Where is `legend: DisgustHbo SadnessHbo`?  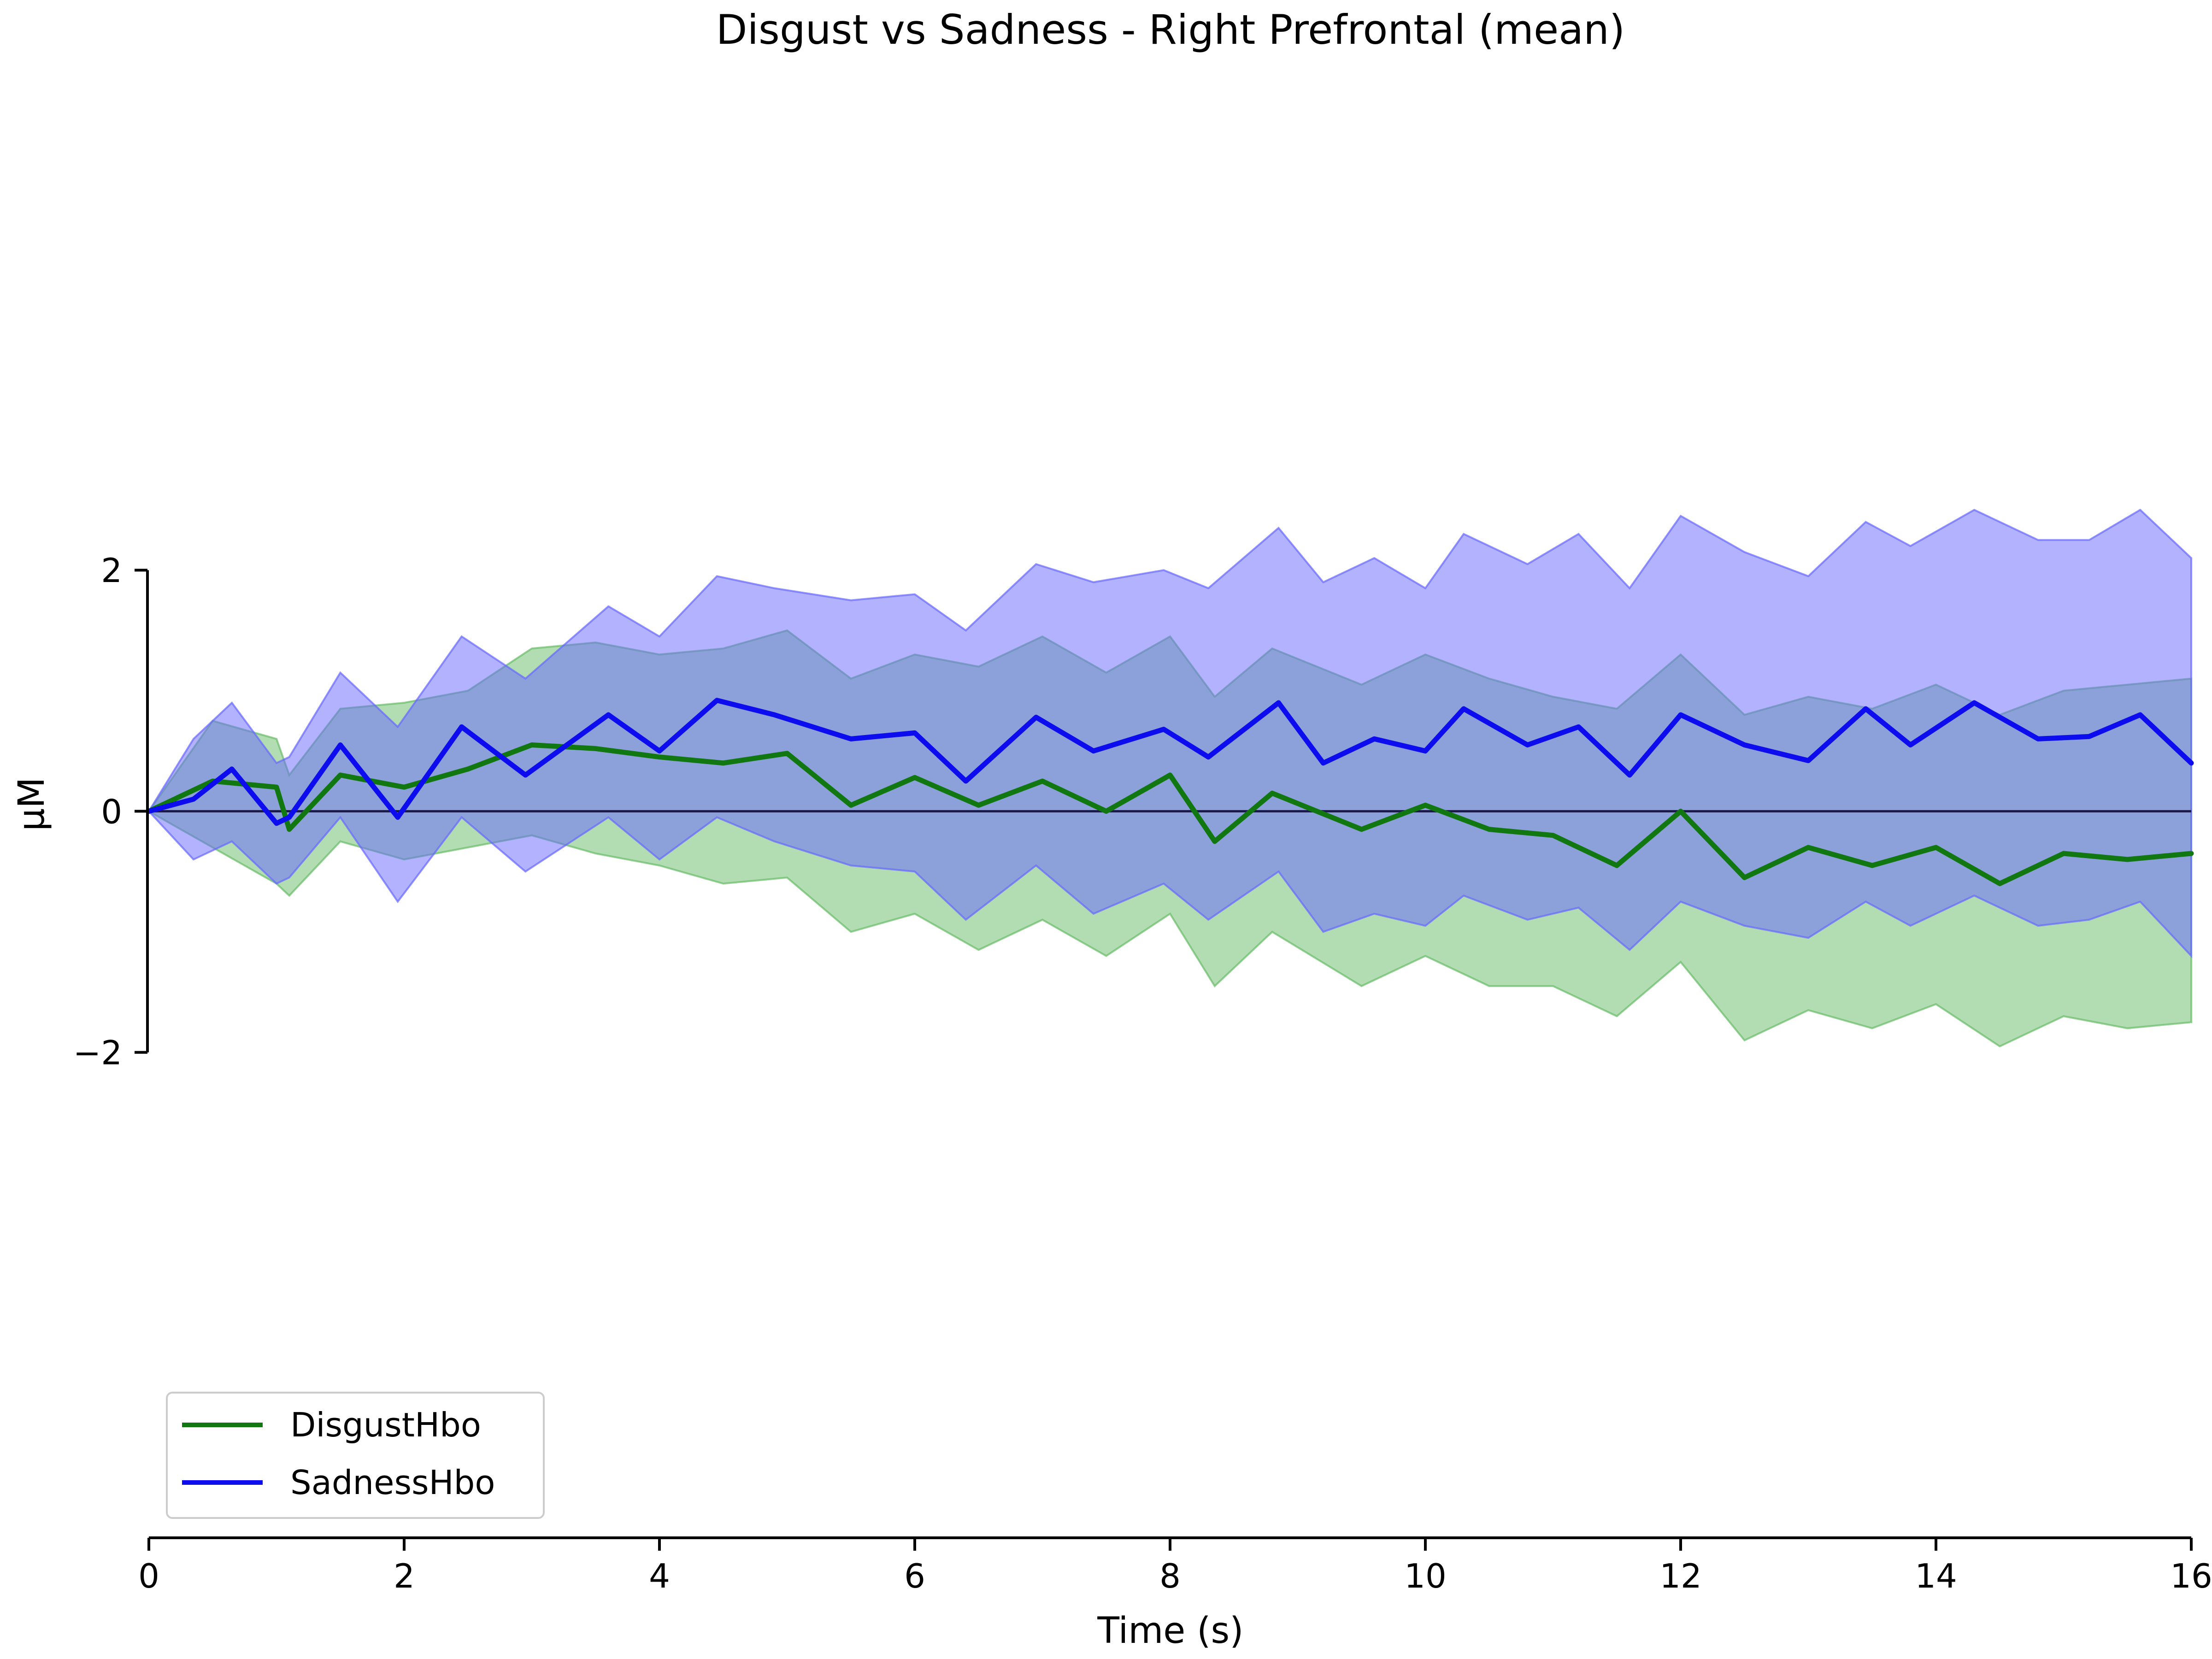 legend: DisgustHbo SadnessHbo is located at coordinates (355, 1455).